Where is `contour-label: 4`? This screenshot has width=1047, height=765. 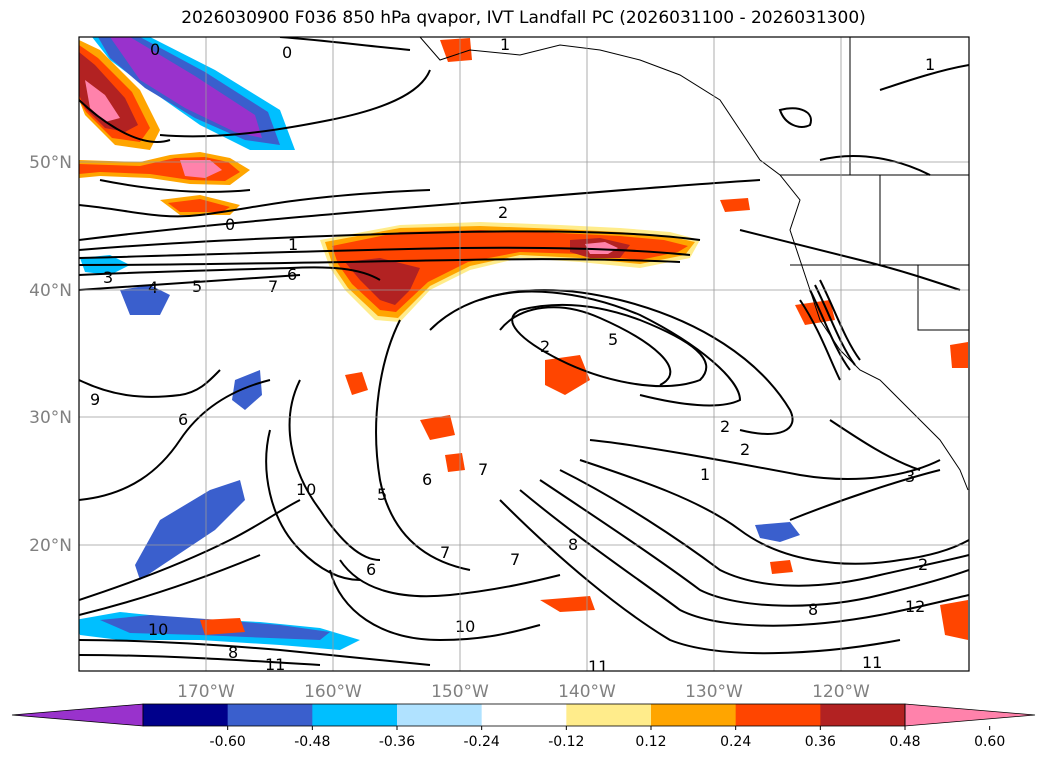
contour-label: 4 is located at coordinates (153, 287).